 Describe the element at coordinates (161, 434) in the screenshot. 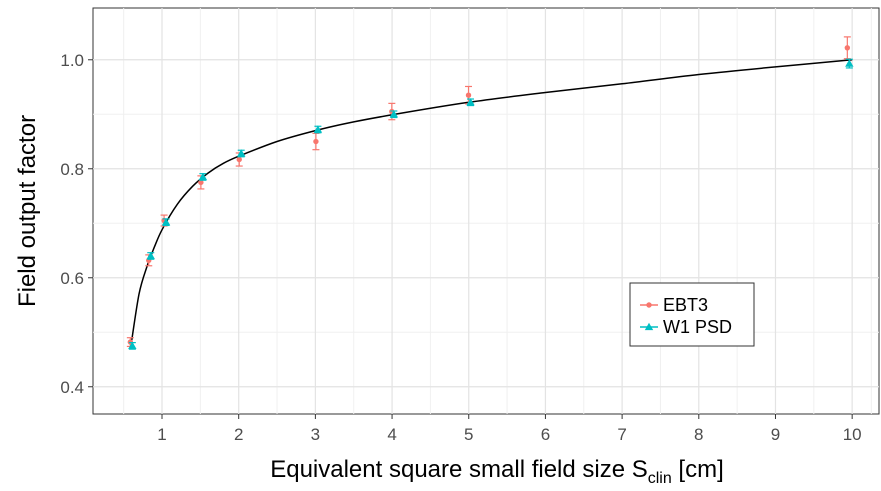

I see `x-tick-label: 1` at that location.